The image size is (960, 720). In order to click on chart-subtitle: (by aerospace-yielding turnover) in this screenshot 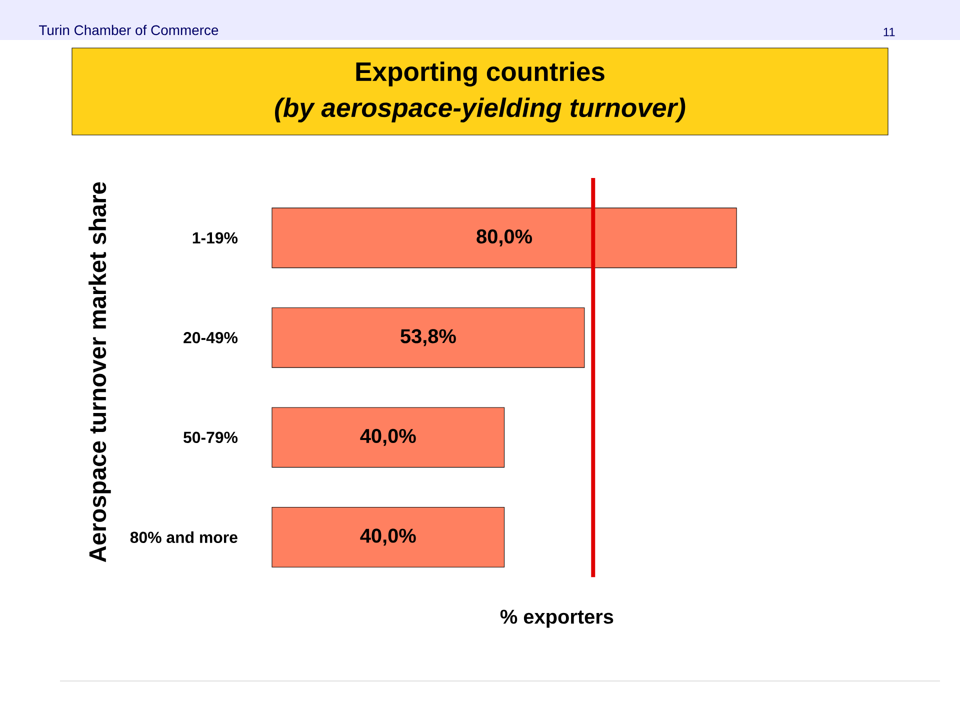, I will do `click(480, 110)`.